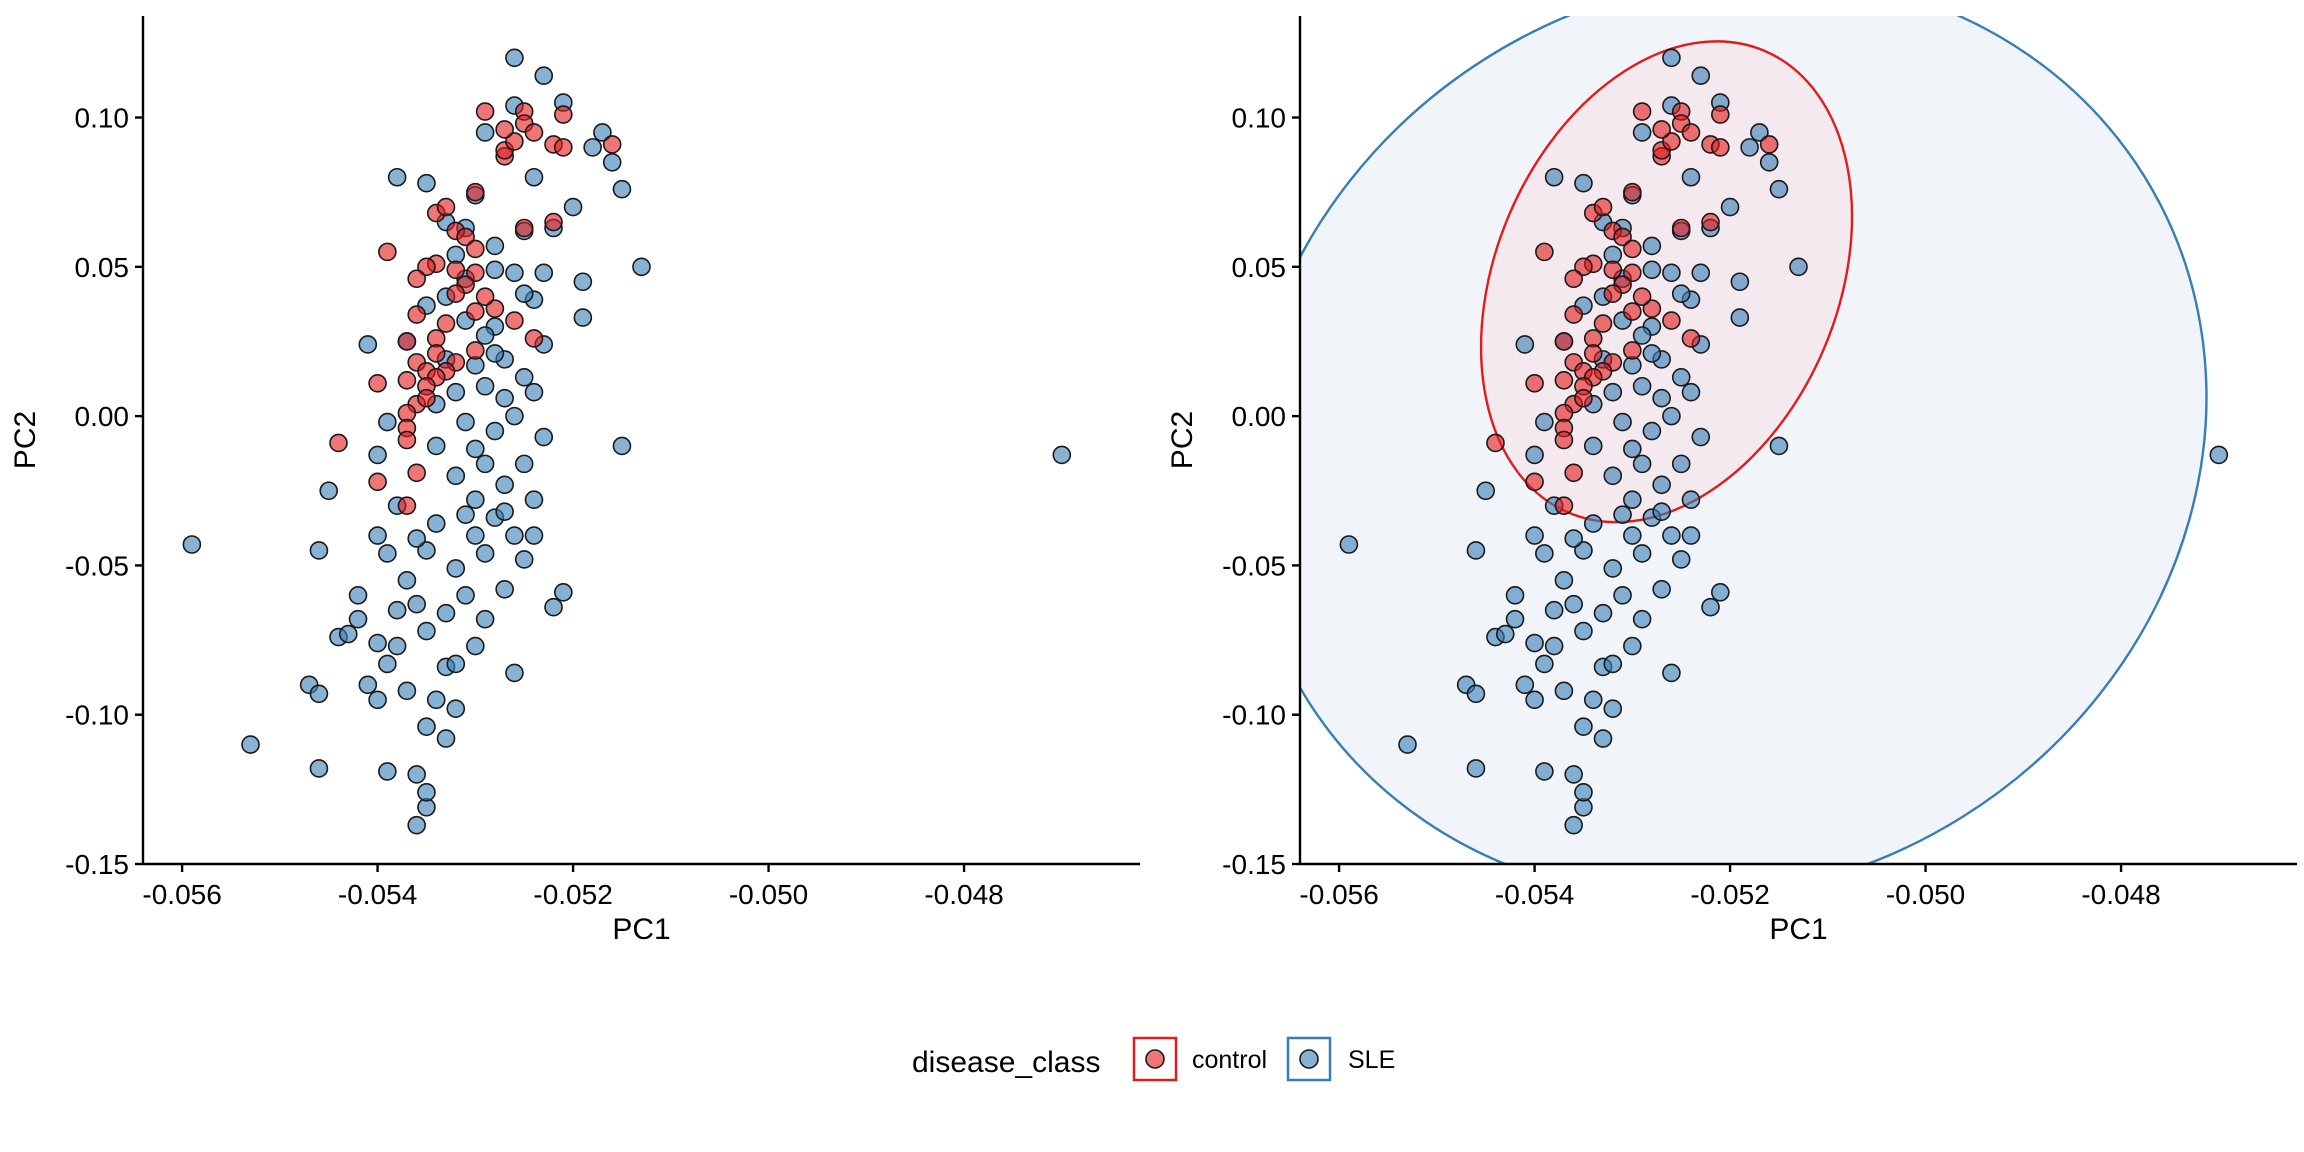 The height and width of the screenshot is (1152, 2304). What do you see at coordinates (97, 864) in the screenshot?
I see `y-tick-label: -0.15` at bounding box center [97, 864].